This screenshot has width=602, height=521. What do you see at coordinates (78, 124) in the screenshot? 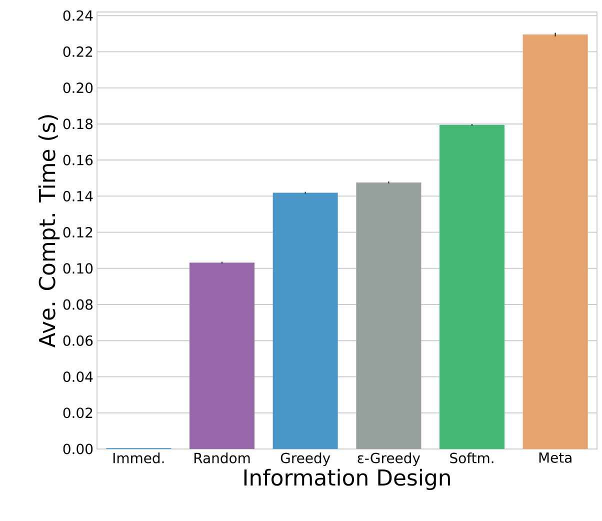
I see `y-tick-label: 0.18` at bounding box center [78, 124].